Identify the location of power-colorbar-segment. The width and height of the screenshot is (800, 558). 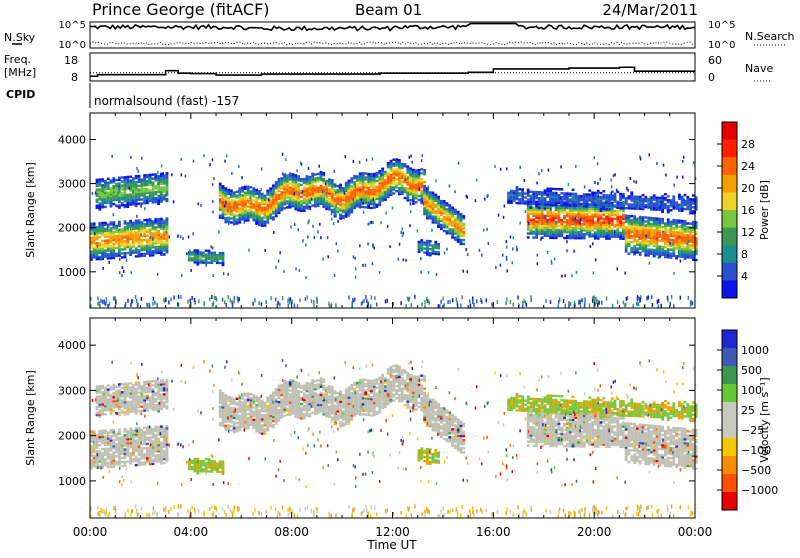
(729, 272).